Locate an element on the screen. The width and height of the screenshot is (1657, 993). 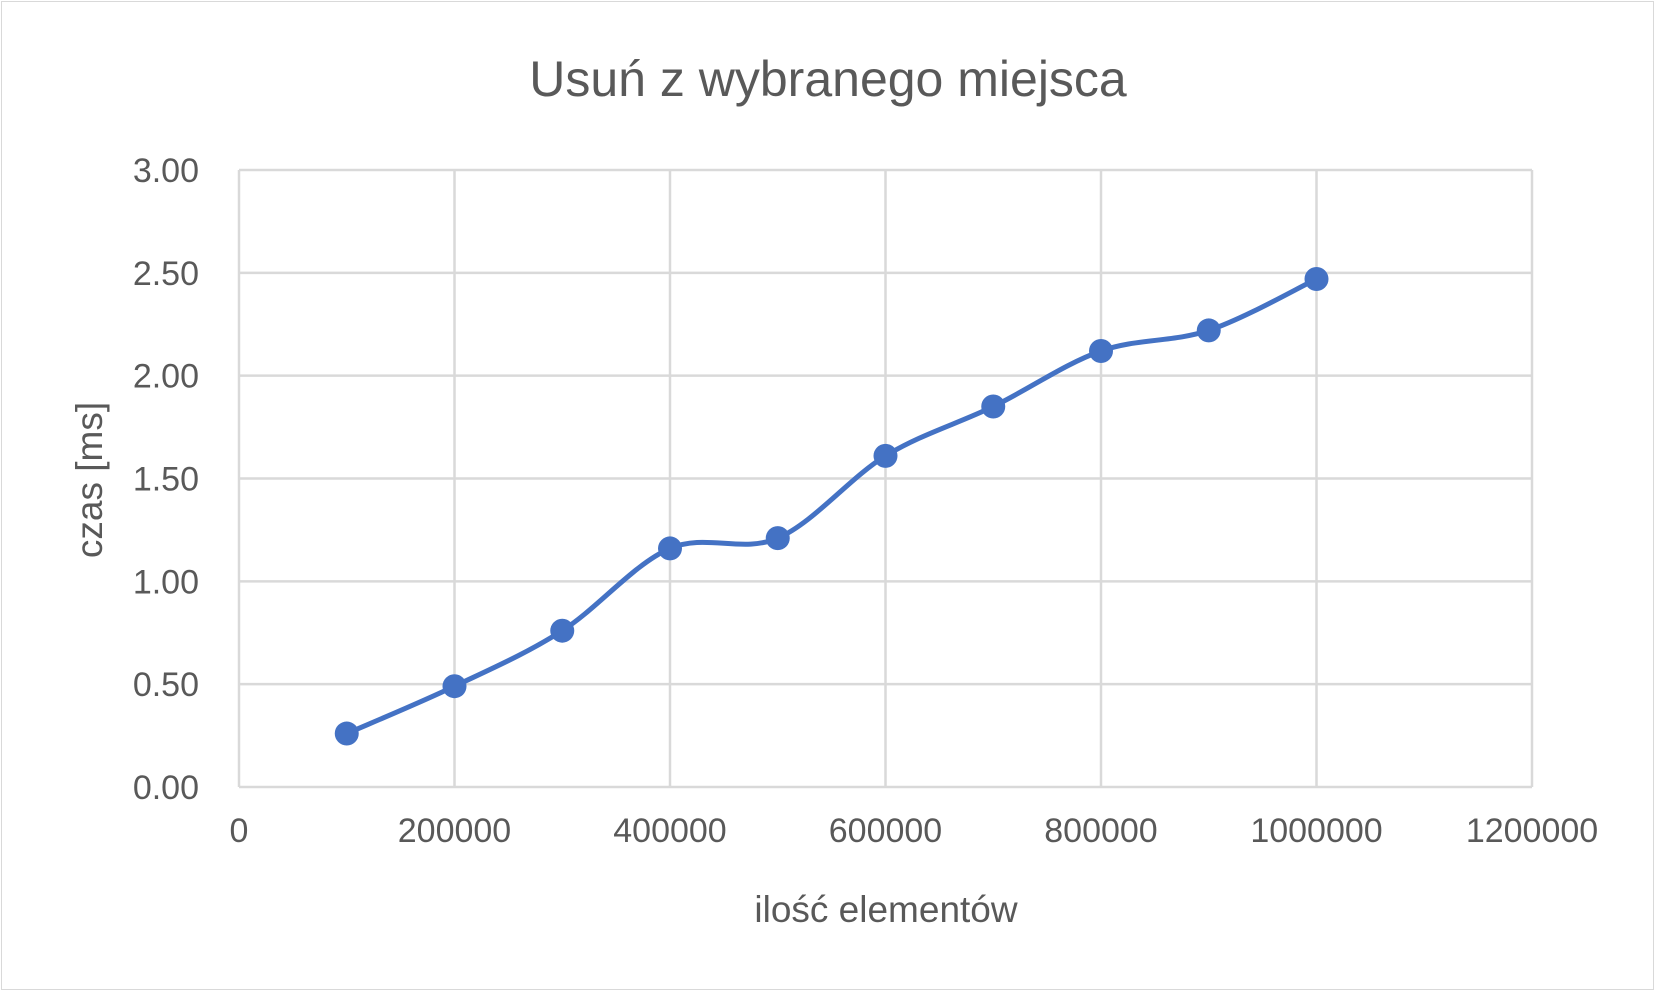
y-tick-label: 2.50 is located at coordinates (166, 274).